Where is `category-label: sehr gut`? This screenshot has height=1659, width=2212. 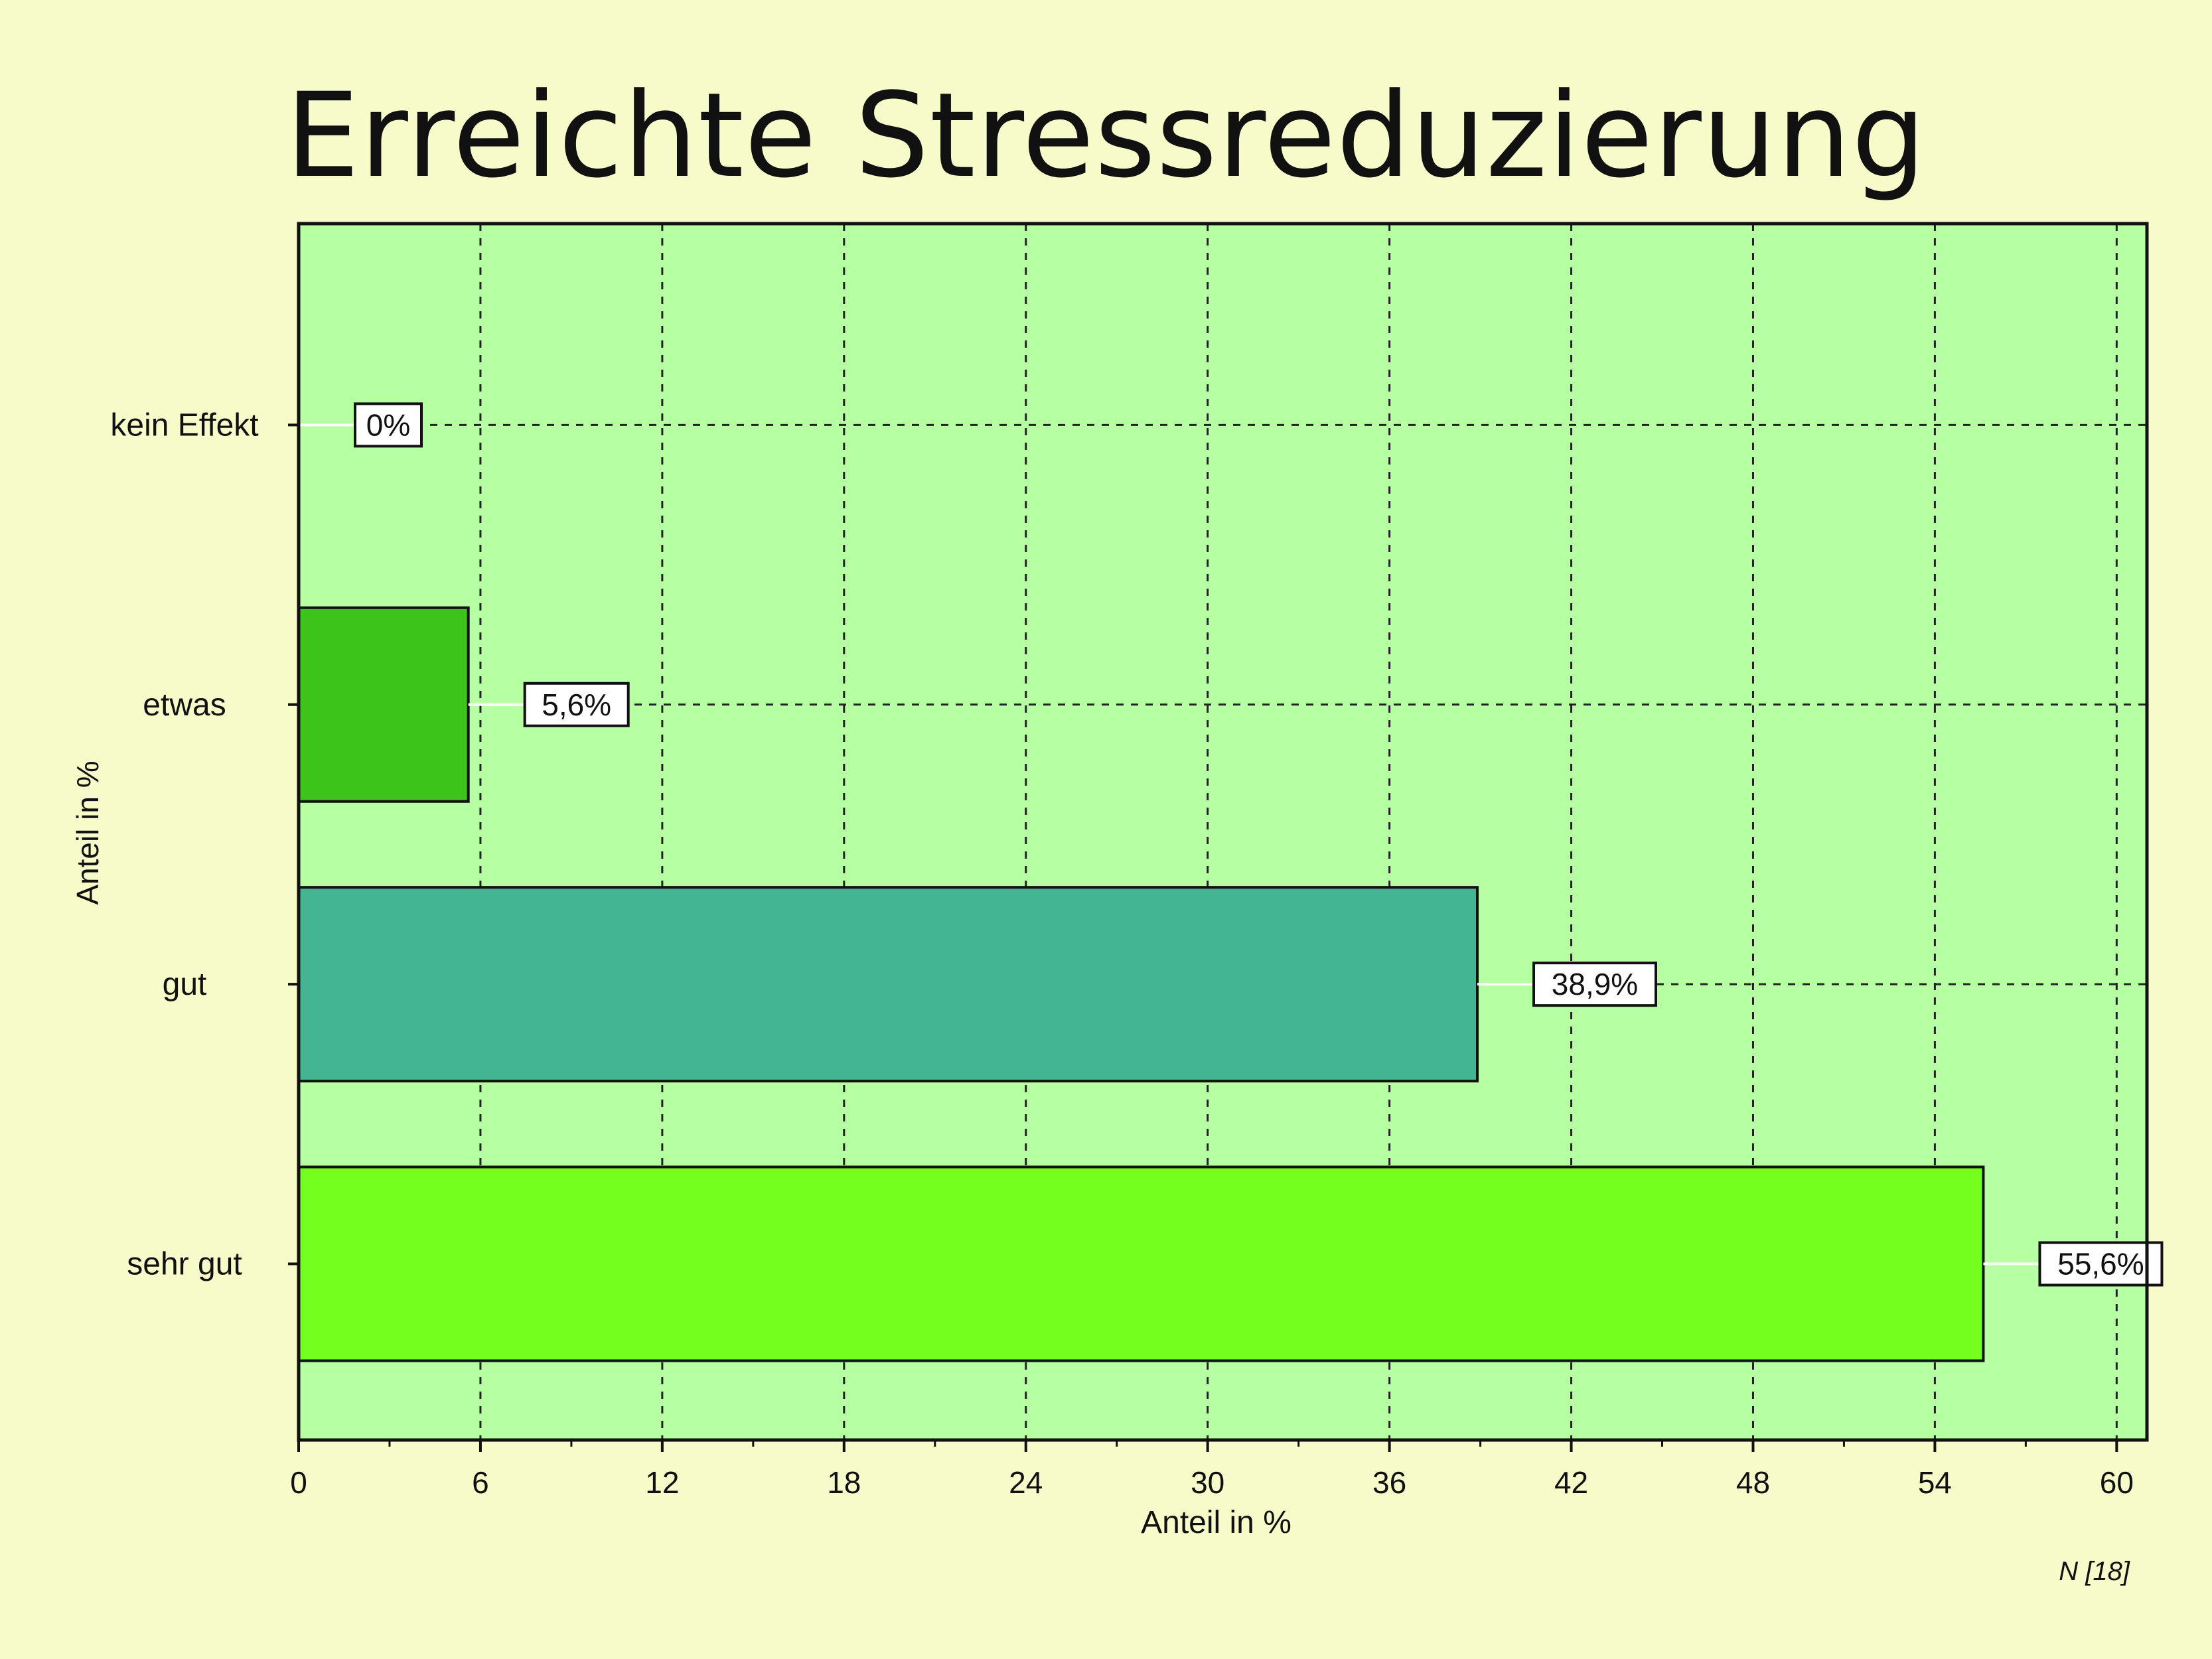
category-label: sehr gut is located at coordinates (184, 1264).